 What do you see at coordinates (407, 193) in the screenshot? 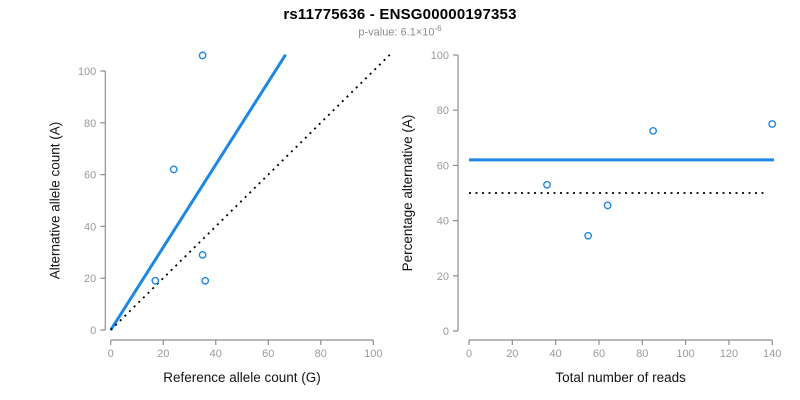
I see `right-y-axis-title: Percentage alternative (A)` at bounding box center [407, 193].